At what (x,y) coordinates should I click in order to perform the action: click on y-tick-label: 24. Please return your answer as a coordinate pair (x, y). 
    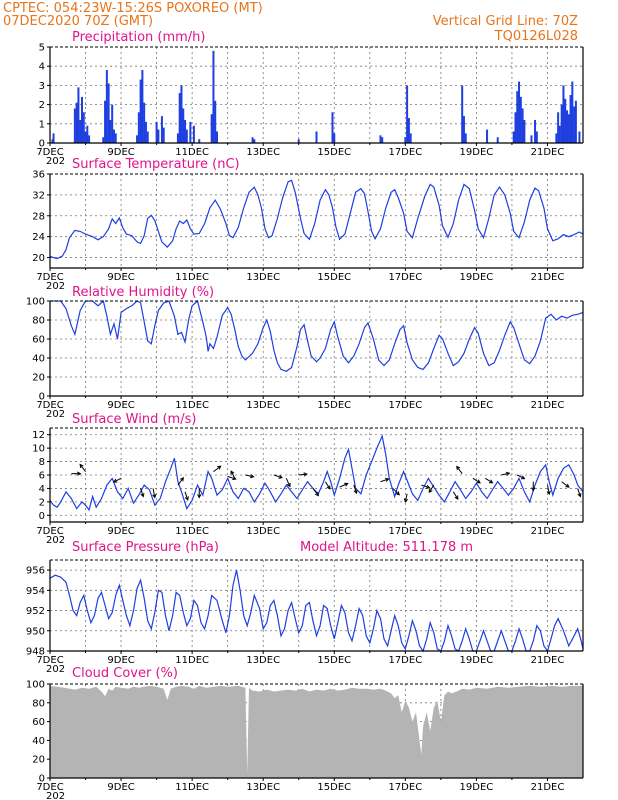
    Looking at the image, I should click on (38, 237).